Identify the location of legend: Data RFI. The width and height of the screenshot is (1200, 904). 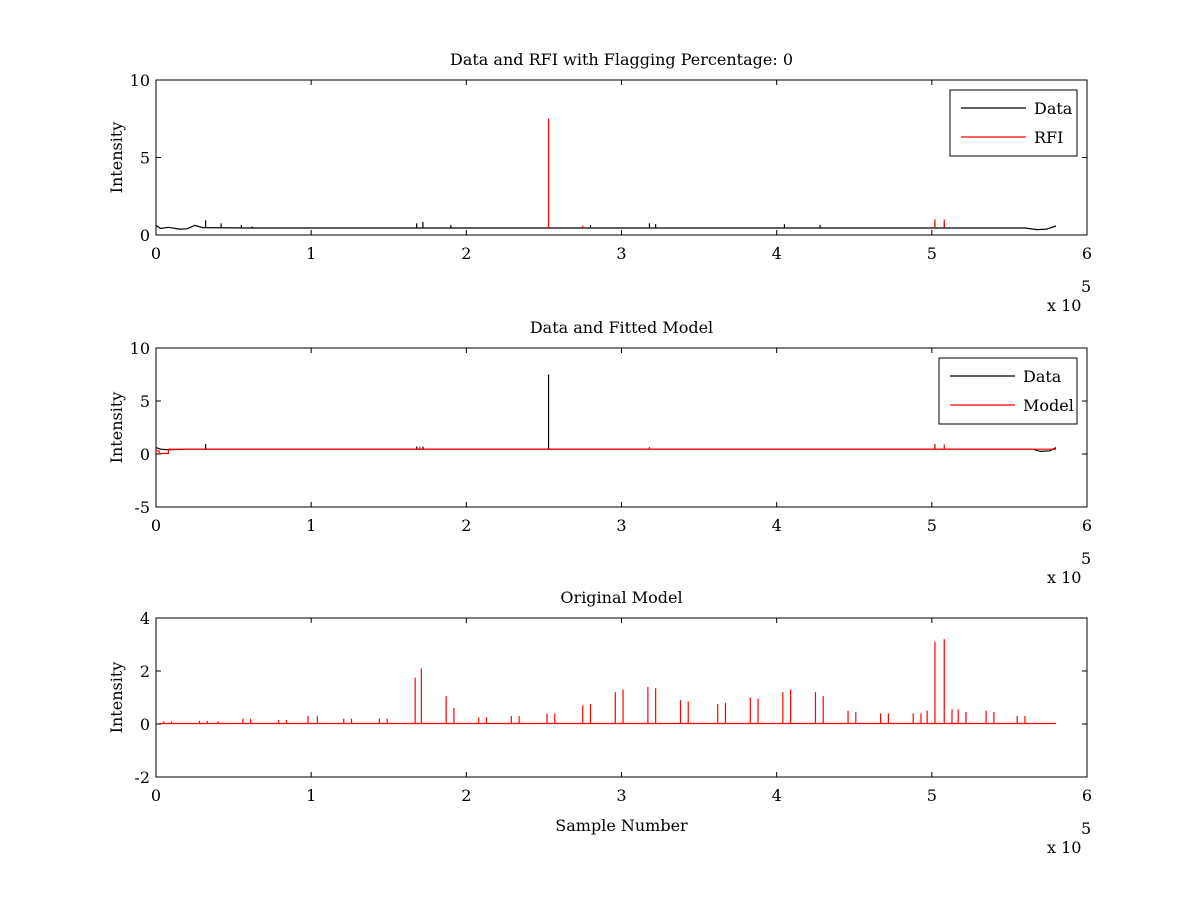
(1013, 123).